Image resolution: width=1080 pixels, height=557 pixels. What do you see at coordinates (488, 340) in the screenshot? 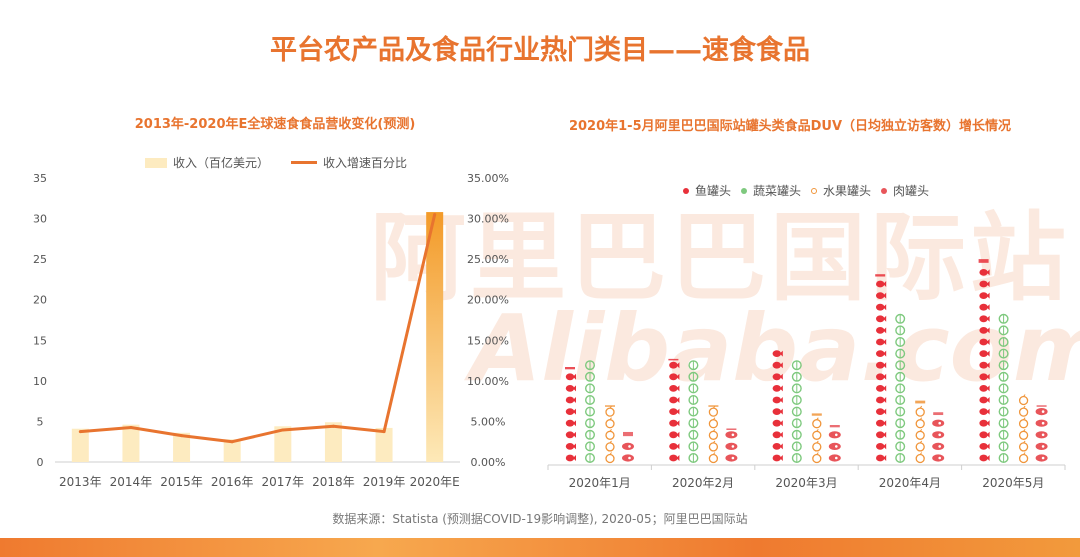
I see `chart1-y2-tick: 15.00%` at bounding box center [488, 340].